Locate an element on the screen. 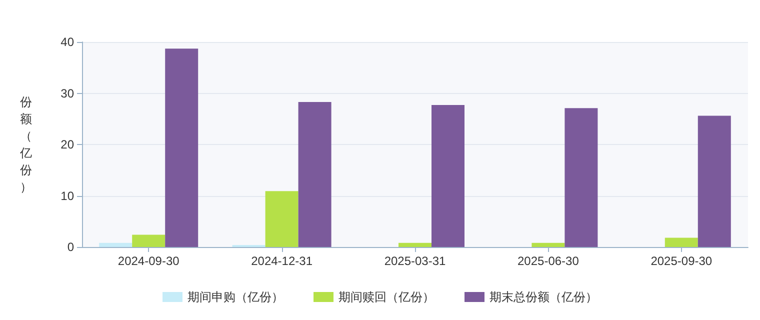 The height and width of the screenshot is (320, 760). y-tick-label: 0 is located at coordinates (70, 247).